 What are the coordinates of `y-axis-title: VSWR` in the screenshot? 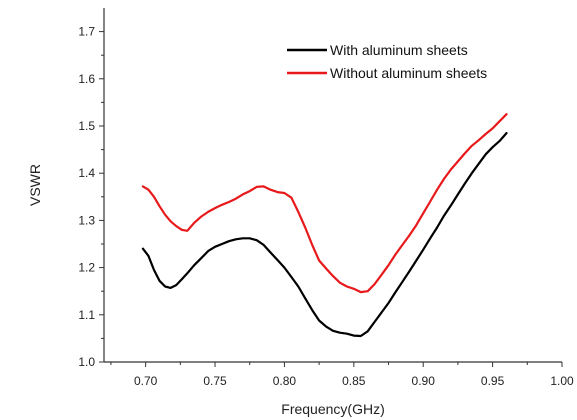 It's located at (35, 185).